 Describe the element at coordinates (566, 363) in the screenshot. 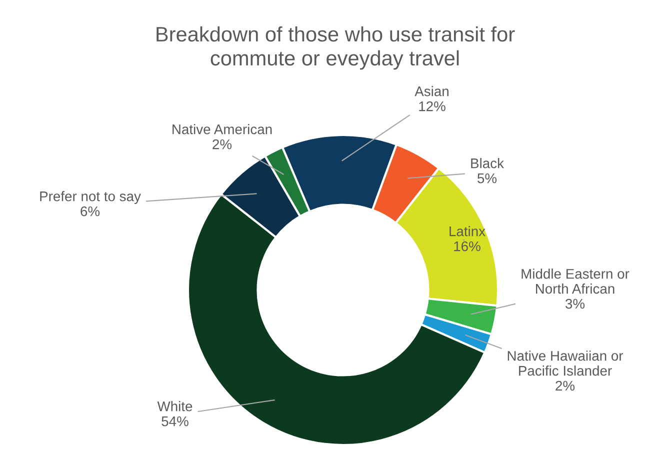

I see `slice-label: Native Hawaiian or Pacific Islander` at that location.